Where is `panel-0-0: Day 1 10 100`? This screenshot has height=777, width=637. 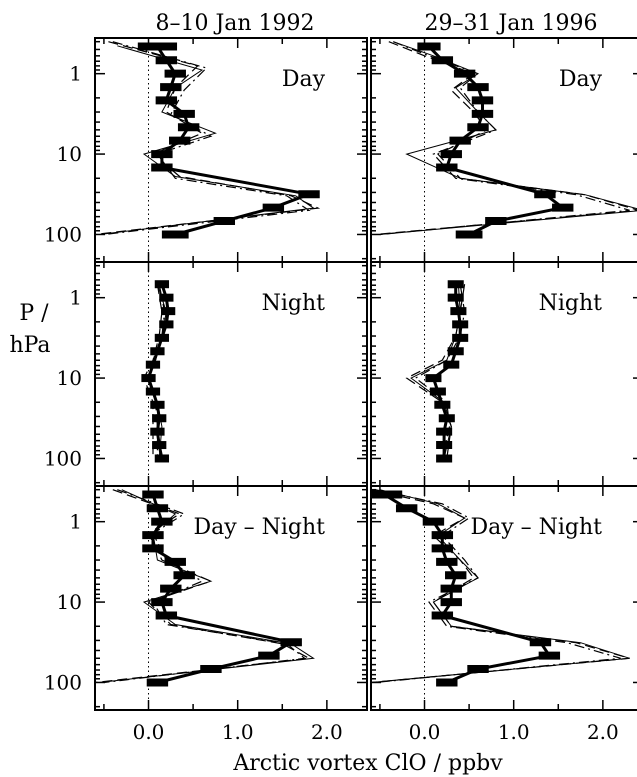
panel-0-0: Day 1 10 100 is located at coordinates (206, 150).